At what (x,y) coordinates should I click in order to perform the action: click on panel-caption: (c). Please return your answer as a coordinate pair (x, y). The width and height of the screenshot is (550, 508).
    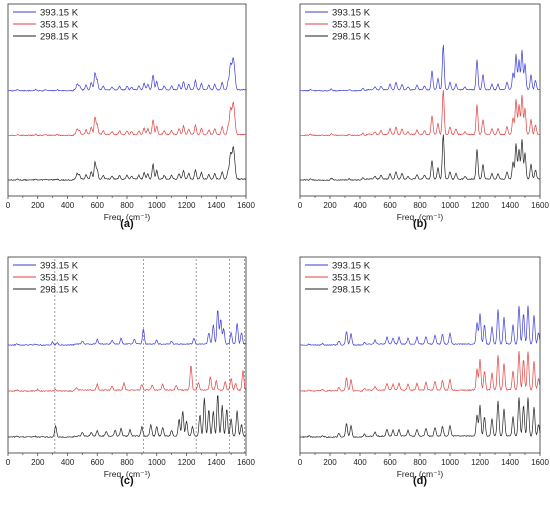
    Looking at the image, I should click on (127, 481).